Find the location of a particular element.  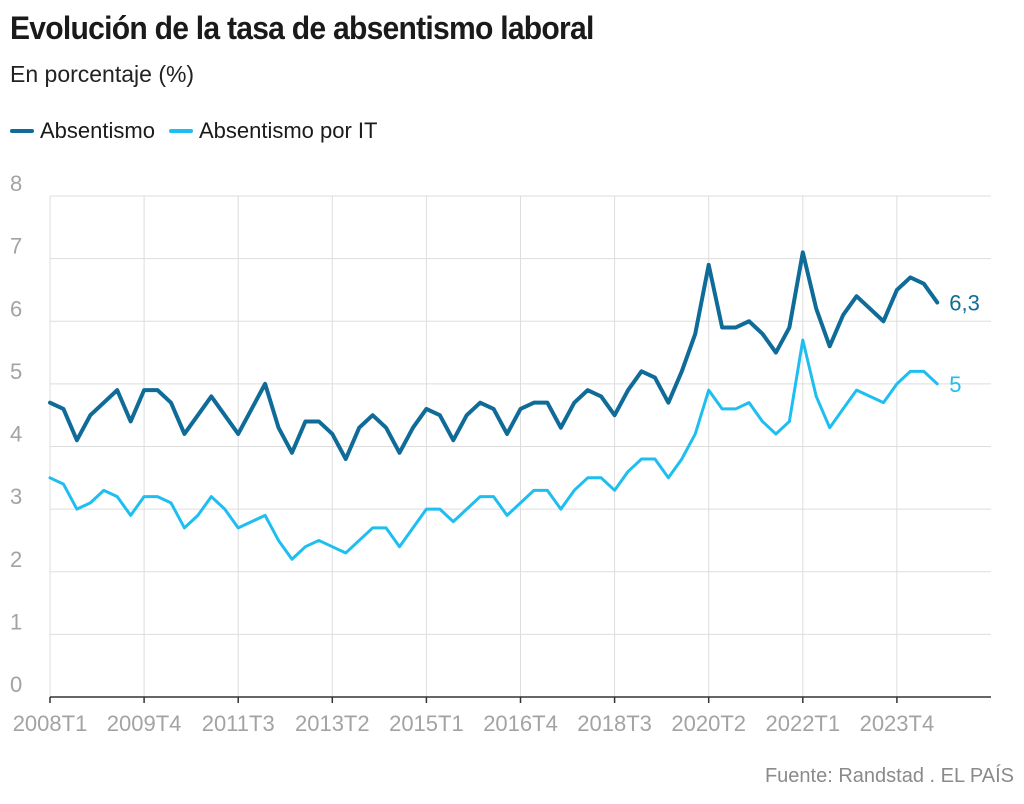

x-tick-label: 2013T2 is located at coordinates (332, 723).